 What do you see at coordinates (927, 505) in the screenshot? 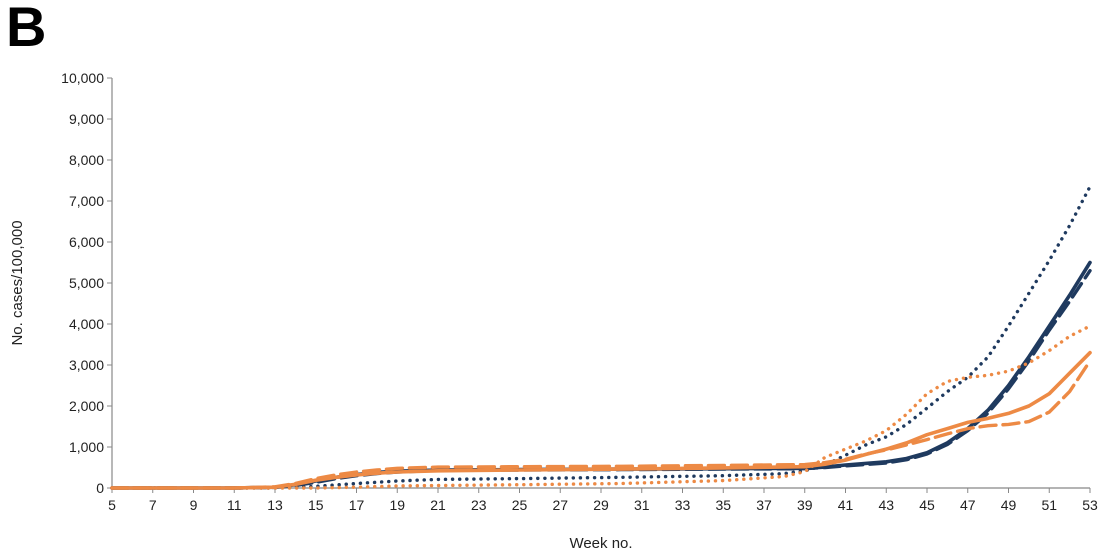
I see `x-tick-label: 45` at bounding box center [927, 505].